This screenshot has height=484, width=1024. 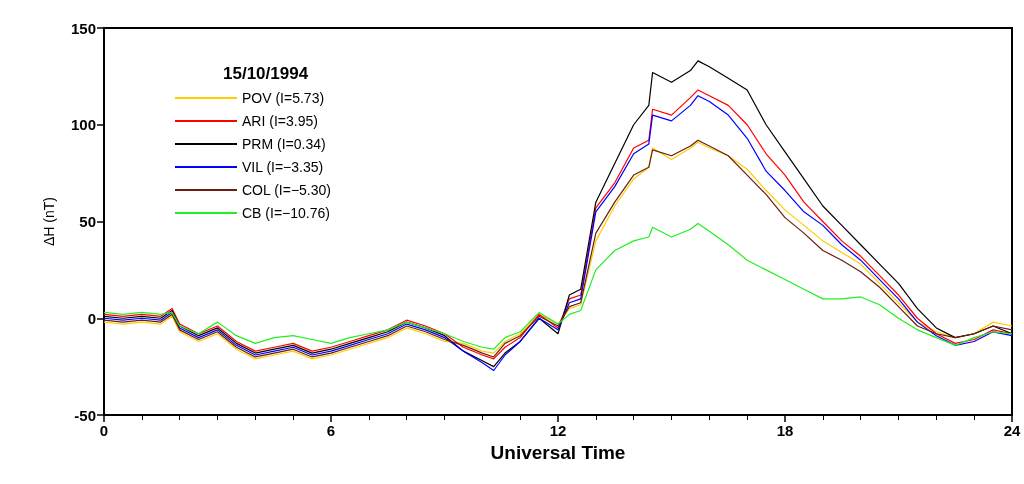 What do you see at coordinates (91, 318) in the screenshot?
I see `y-tick-label: 0` at bounding box center [91, 318].